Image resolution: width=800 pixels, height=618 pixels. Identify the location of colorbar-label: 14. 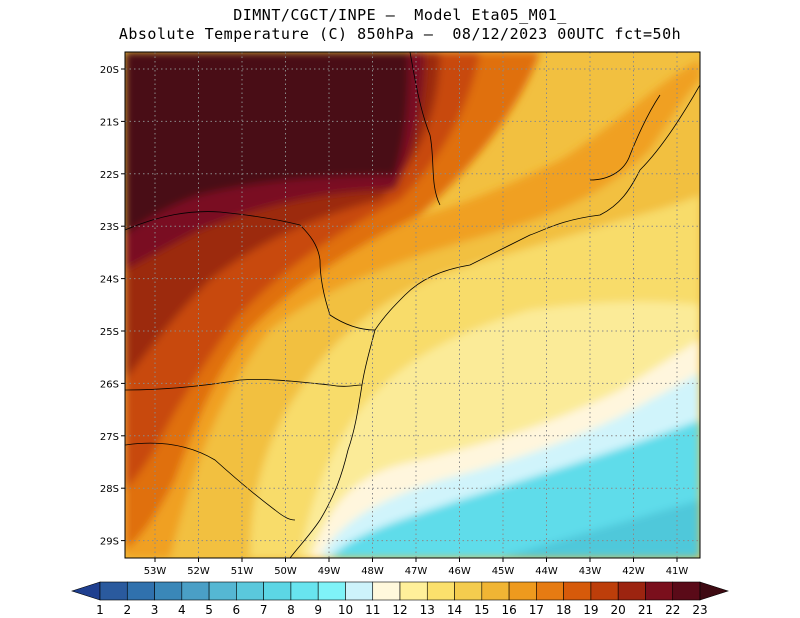
(454, 610).